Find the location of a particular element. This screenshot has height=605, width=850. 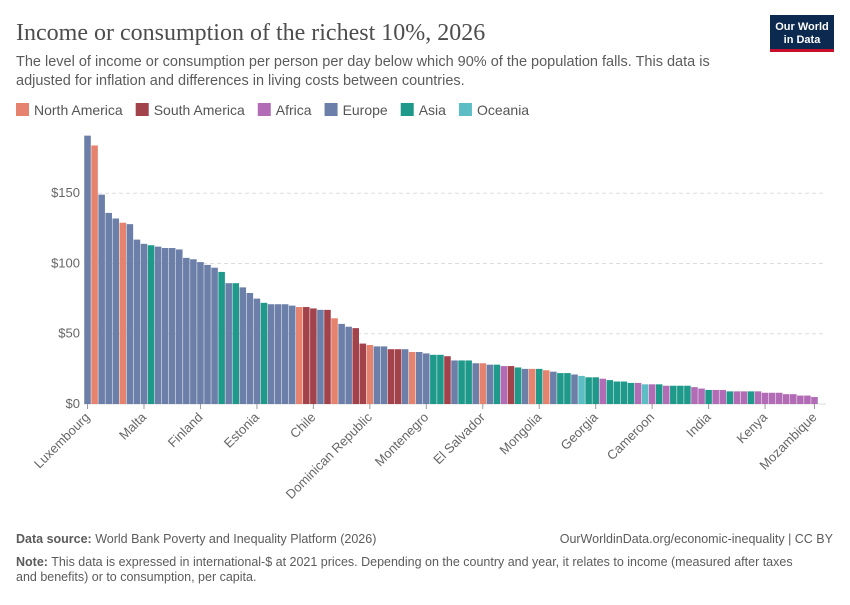

x-tick-label: Luxembourg is located at coordinates (62, 441).